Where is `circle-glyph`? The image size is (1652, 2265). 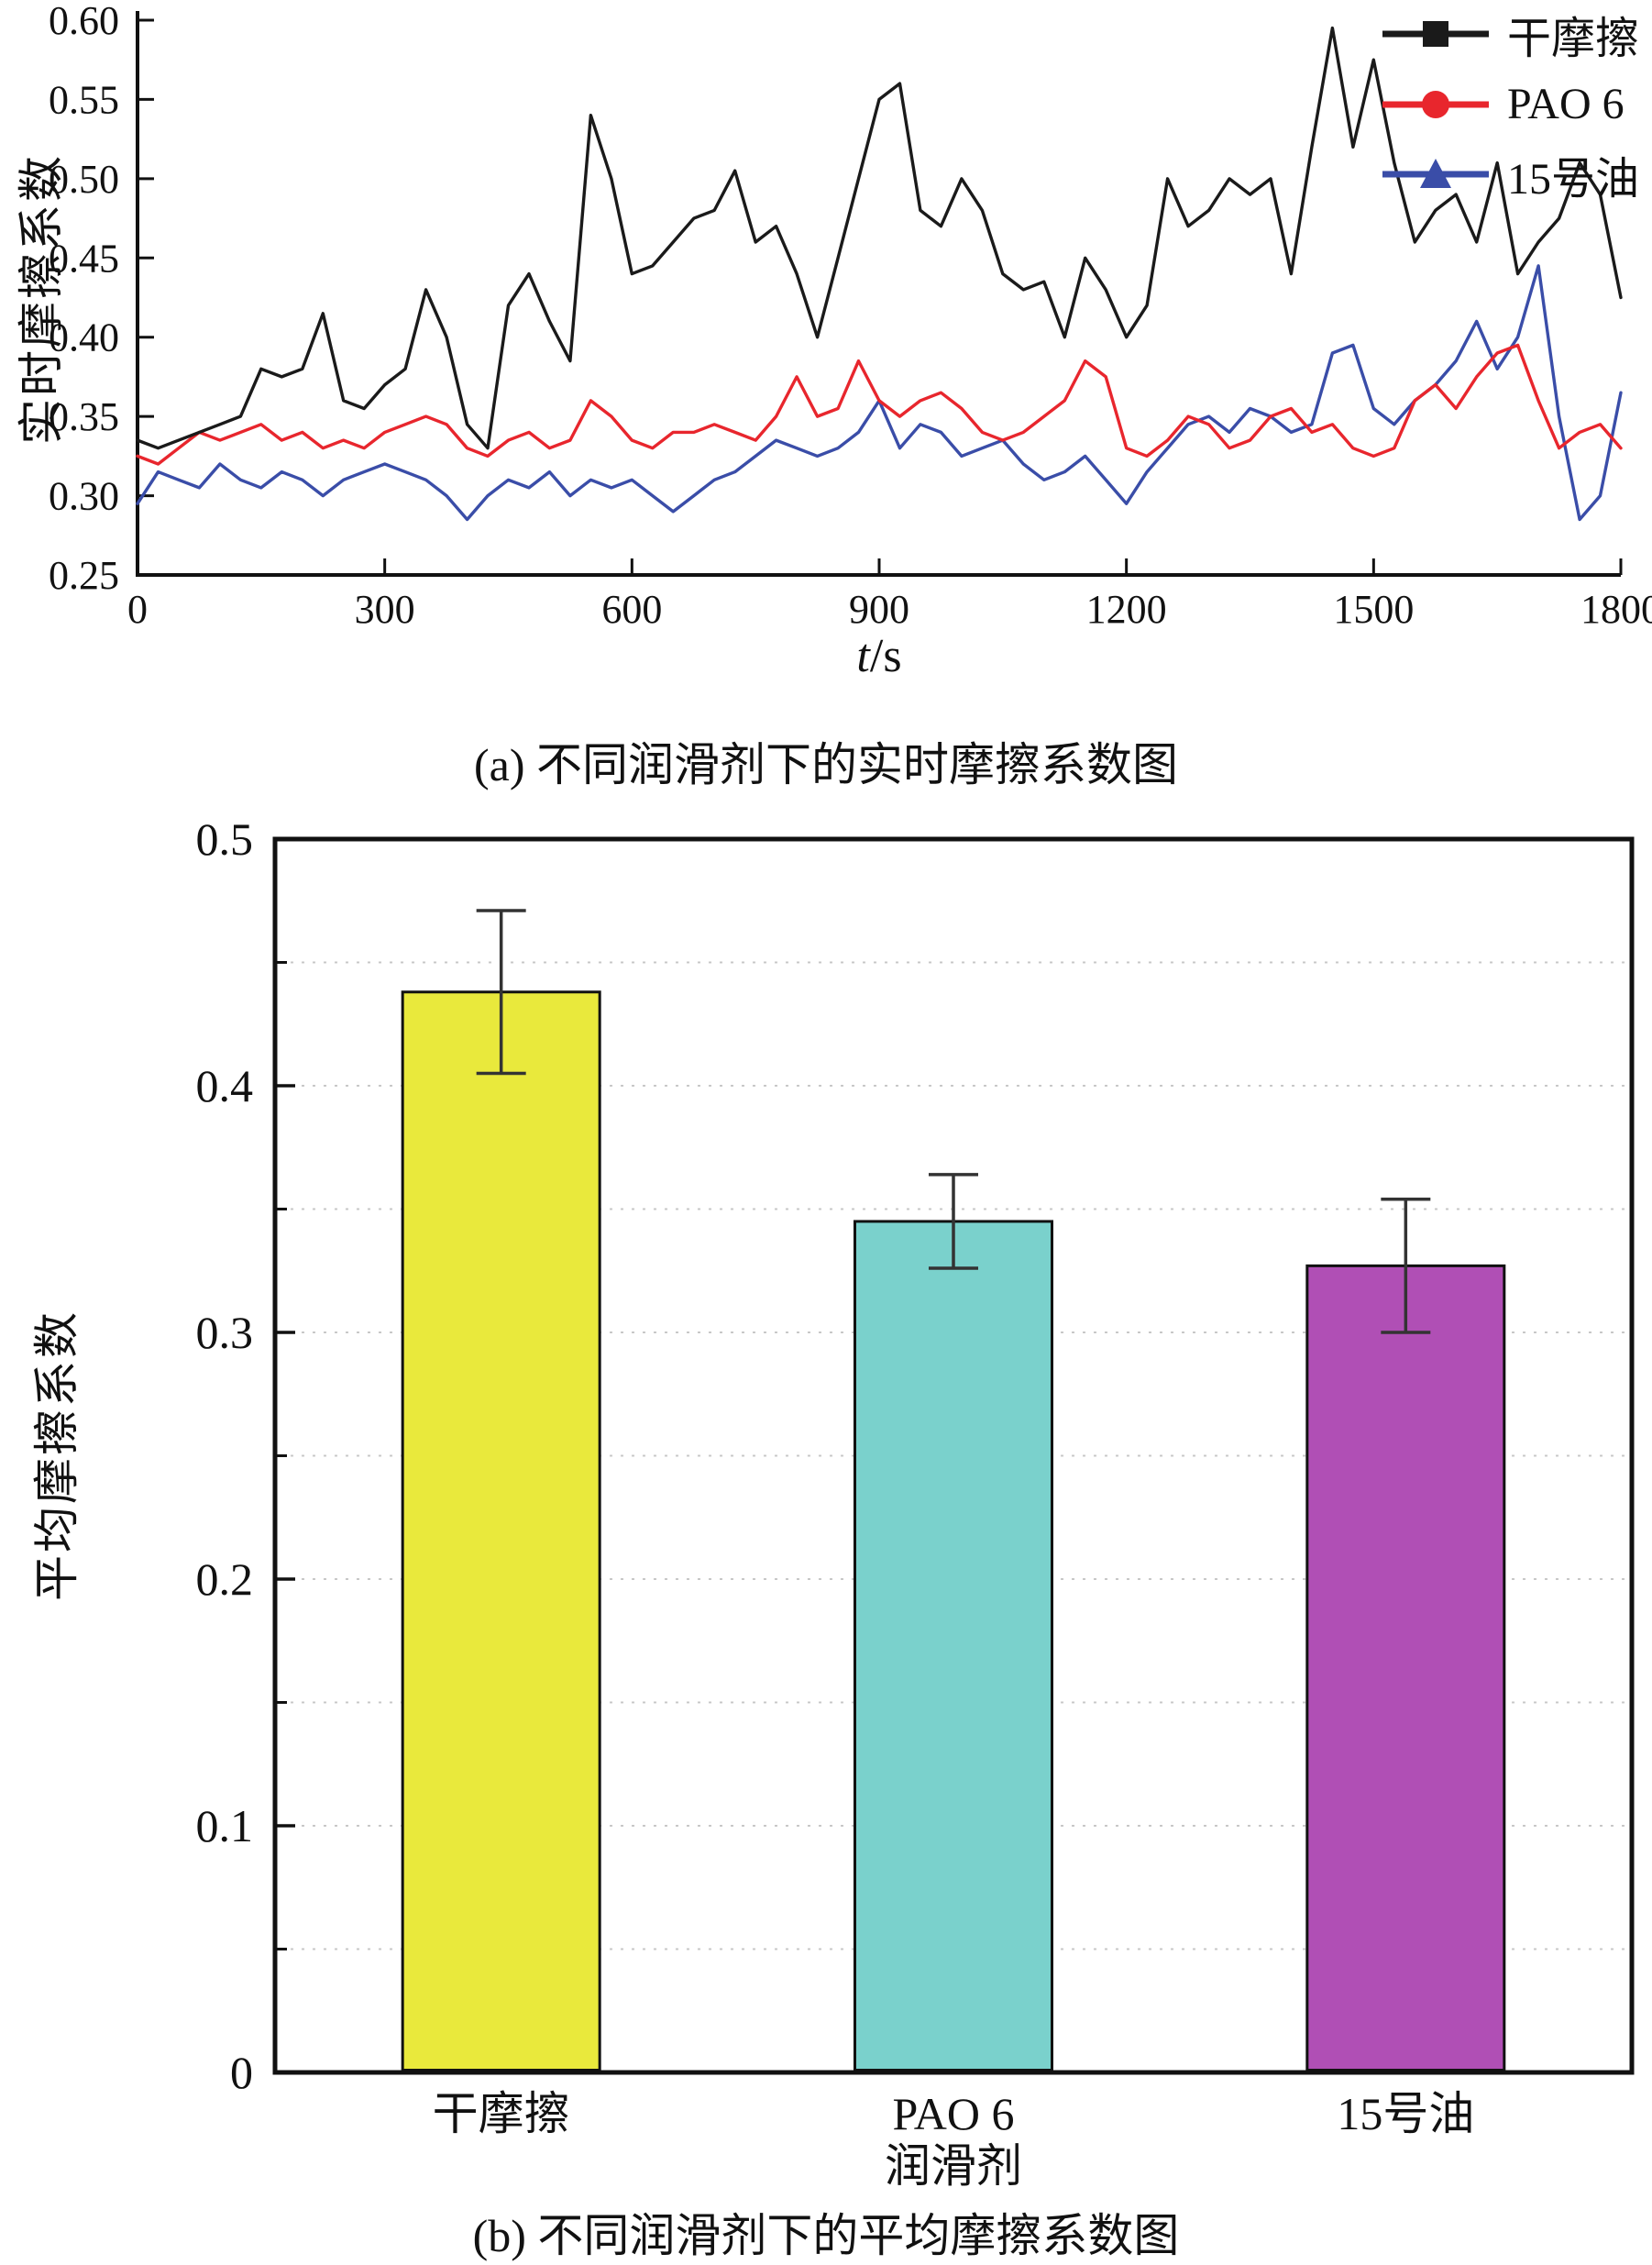 circle-glyph is located at coordinates (1435, 104).